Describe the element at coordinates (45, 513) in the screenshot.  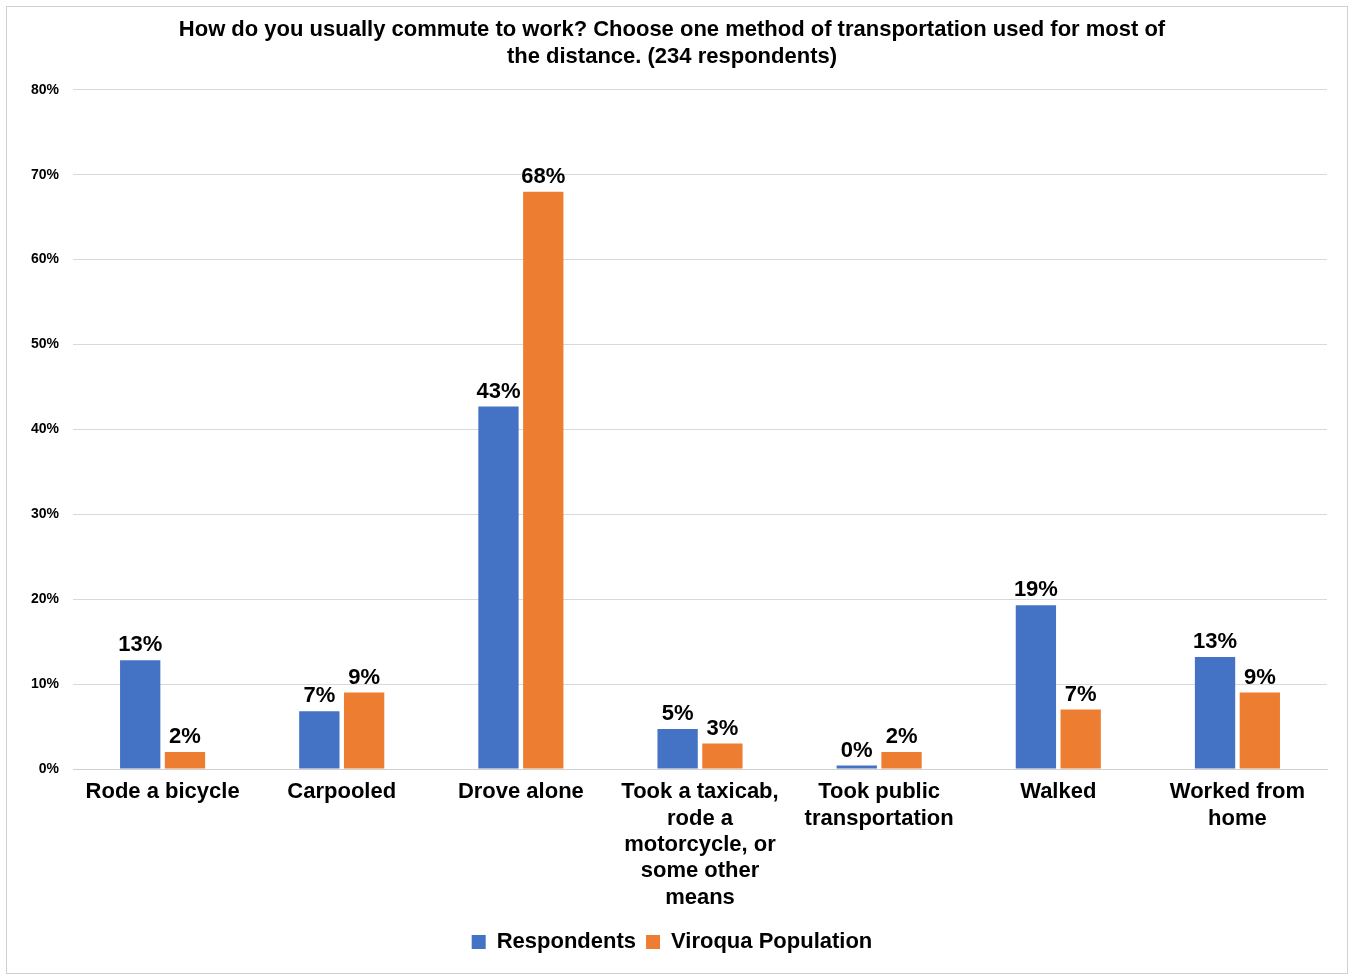
I see `y-tick-label: 30%` at that location.